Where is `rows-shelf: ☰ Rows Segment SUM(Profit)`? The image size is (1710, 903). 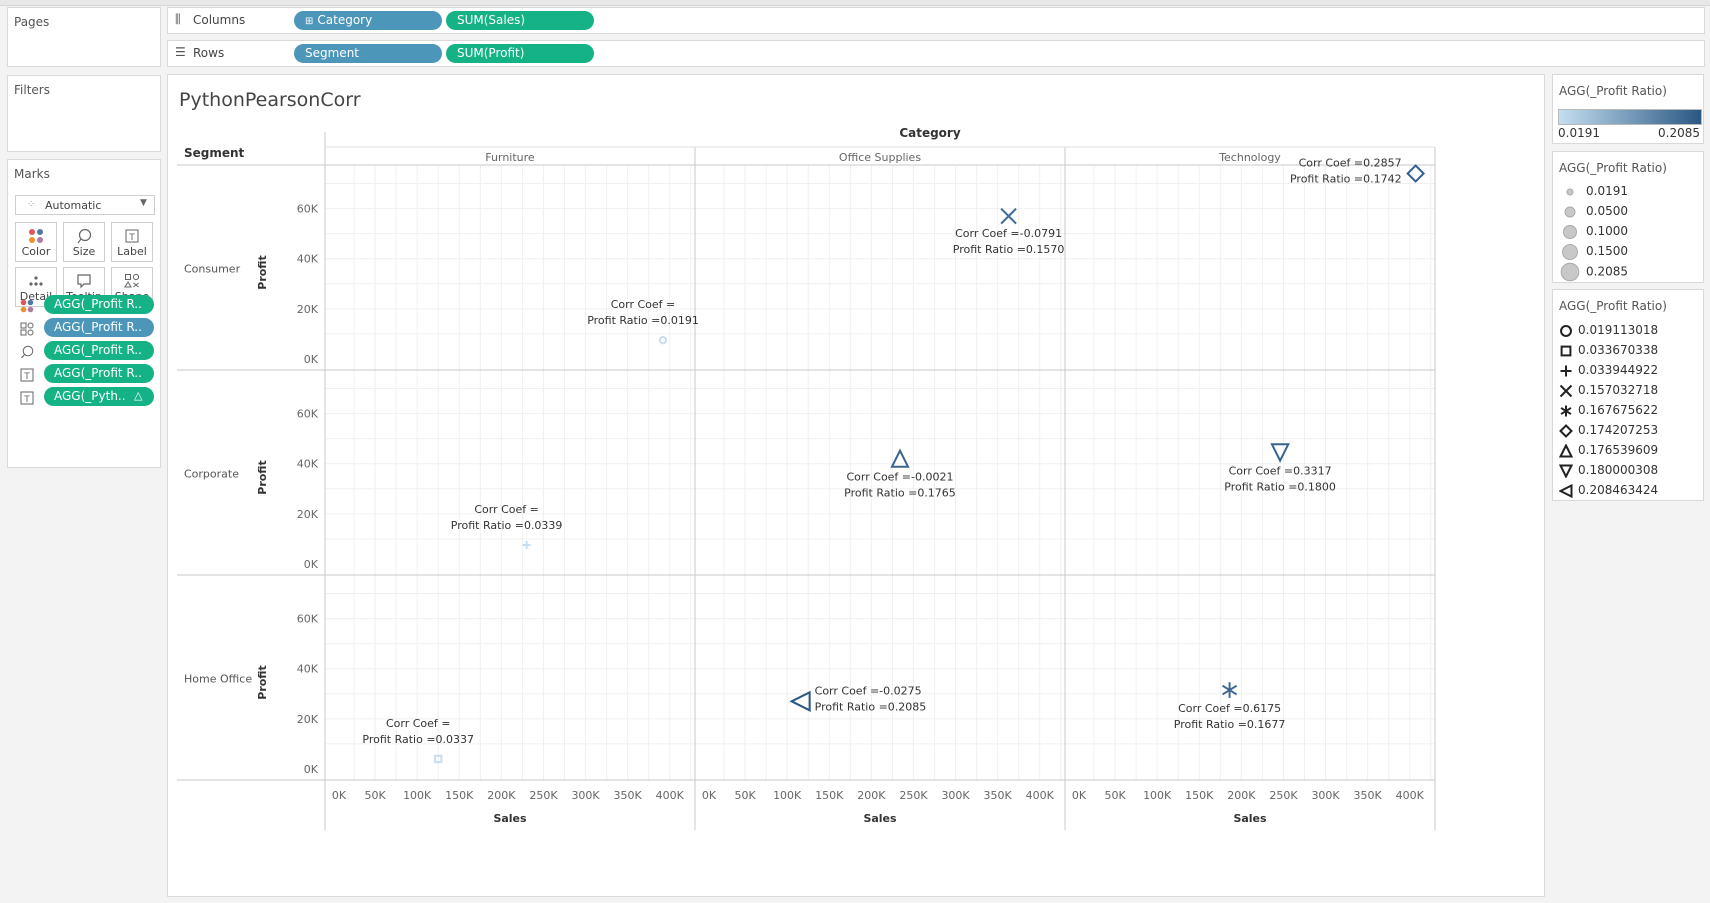
rows-shelf: ☰ Rows Segment SUM(Profit) is located at coordinates (936, 53).